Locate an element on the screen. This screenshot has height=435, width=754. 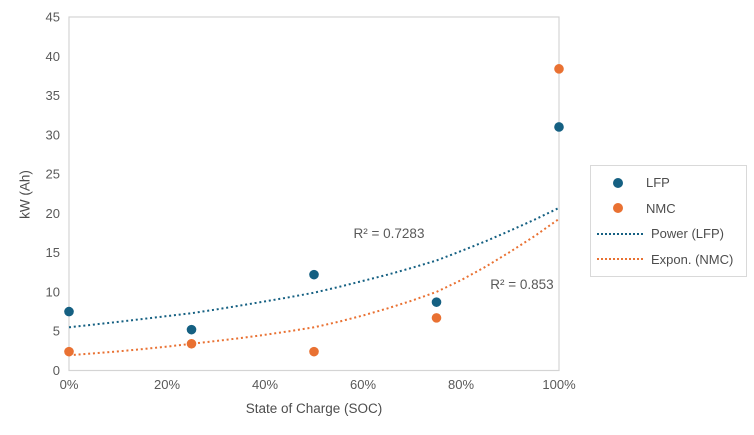
legend-label-lfp: LFP is located at coordinates (658, 183).